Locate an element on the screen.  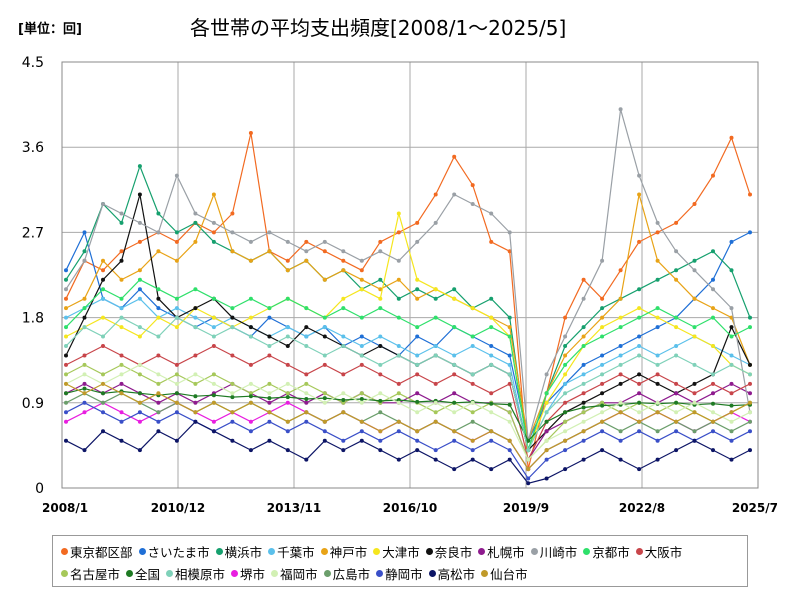
legend-item: 名古屋市 is located at coordinates (90, 573).